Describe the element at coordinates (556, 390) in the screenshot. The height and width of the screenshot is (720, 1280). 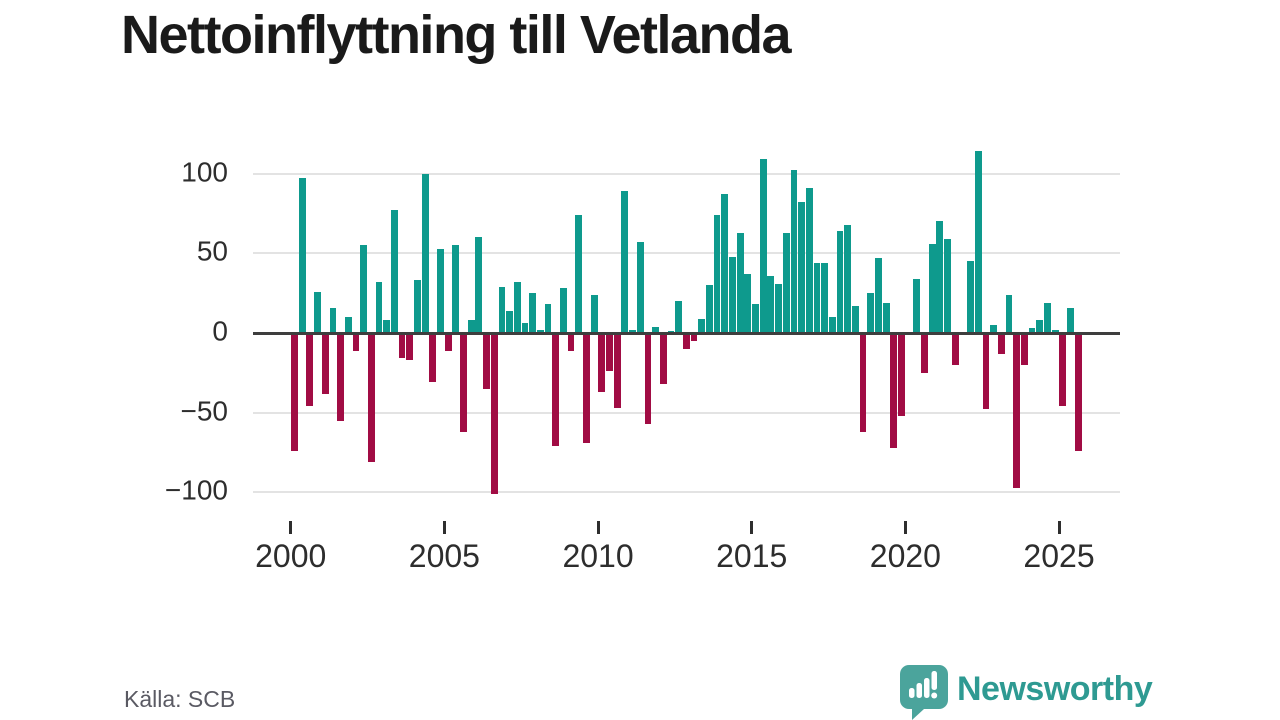
I see `bar-2008-Q3` at that location.